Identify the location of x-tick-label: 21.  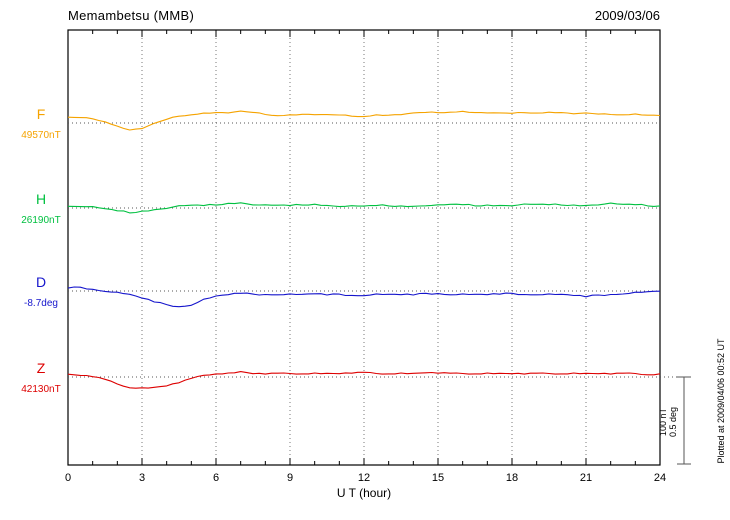
(586, 478).